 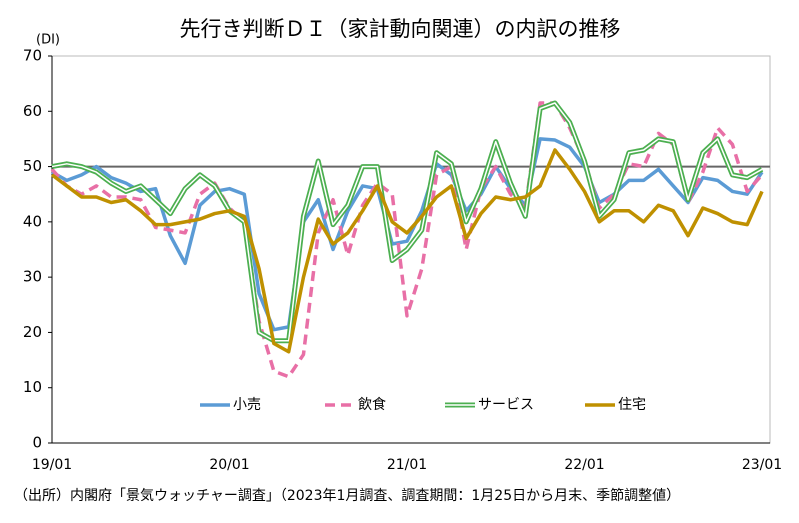 I want to click on y-tick-label: 60, so click(x=32, y=111).